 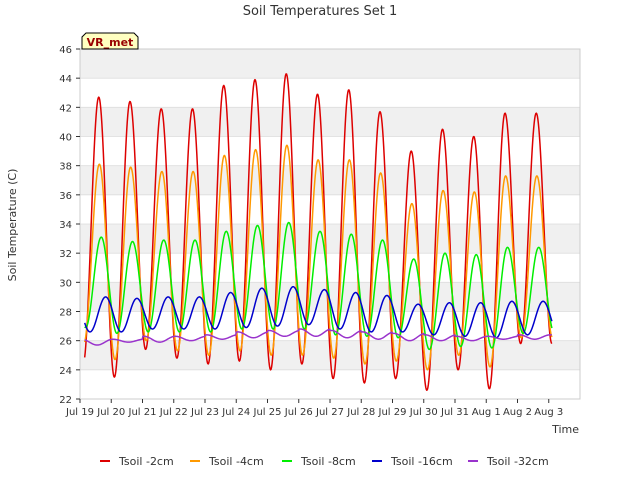 What do you see at coordinates (65, 400) in the screenshot?
I see `y-tick-label: 22` at bounding box center [65, 400].